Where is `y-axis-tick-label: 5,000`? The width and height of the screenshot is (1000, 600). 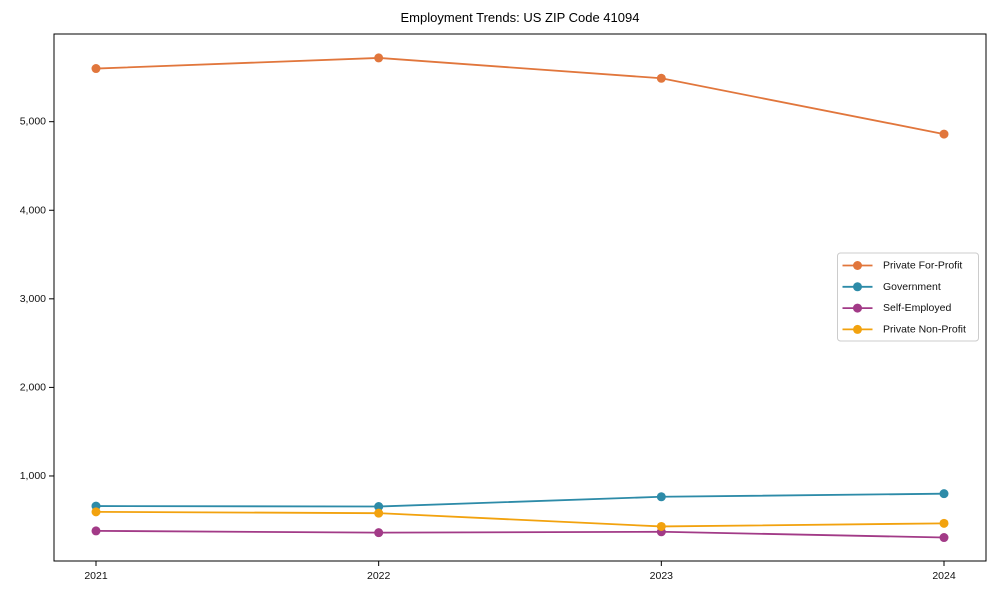 y-axis-tick-label: 5,000 is located at coordinates (33, 122).